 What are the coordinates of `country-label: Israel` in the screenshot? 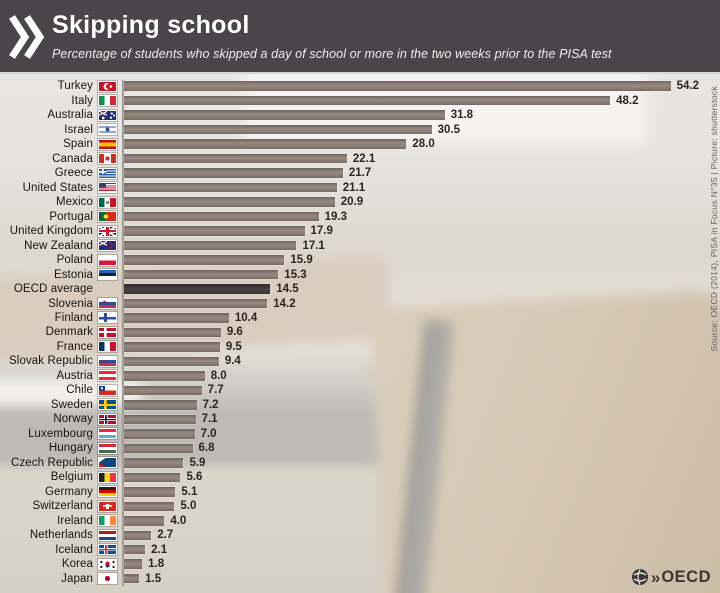 It's located at (78, 129).